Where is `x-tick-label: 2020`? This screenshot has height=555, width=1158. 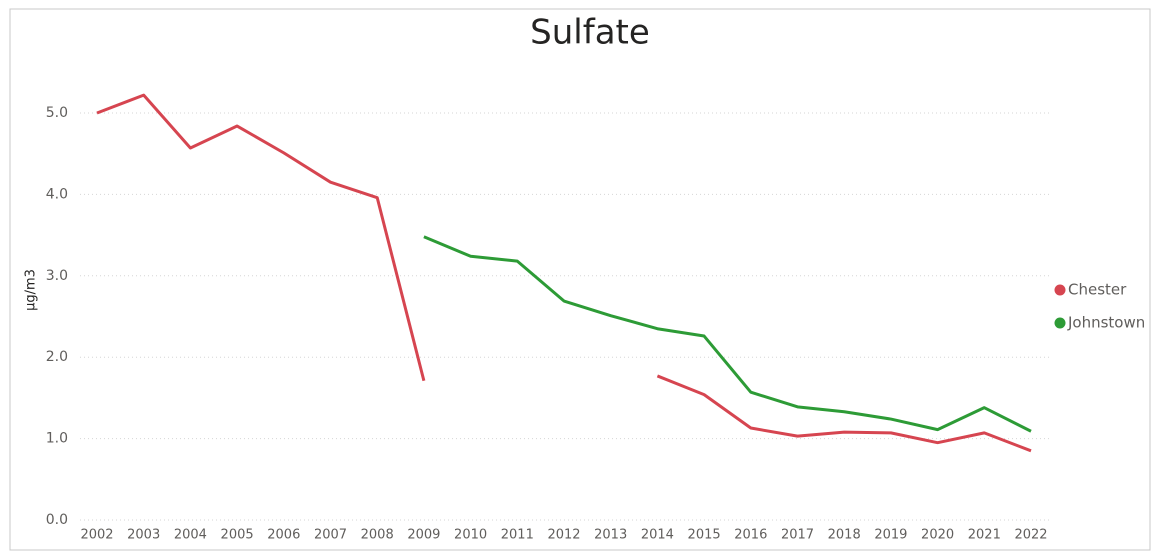 x-tick-label: 2020 is located at coordinates (937, 535).